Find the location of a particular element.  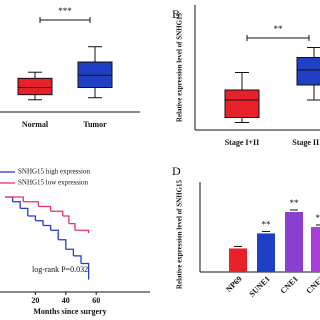

x-tick-label: CNE1 is located at coordinates (289, 284).